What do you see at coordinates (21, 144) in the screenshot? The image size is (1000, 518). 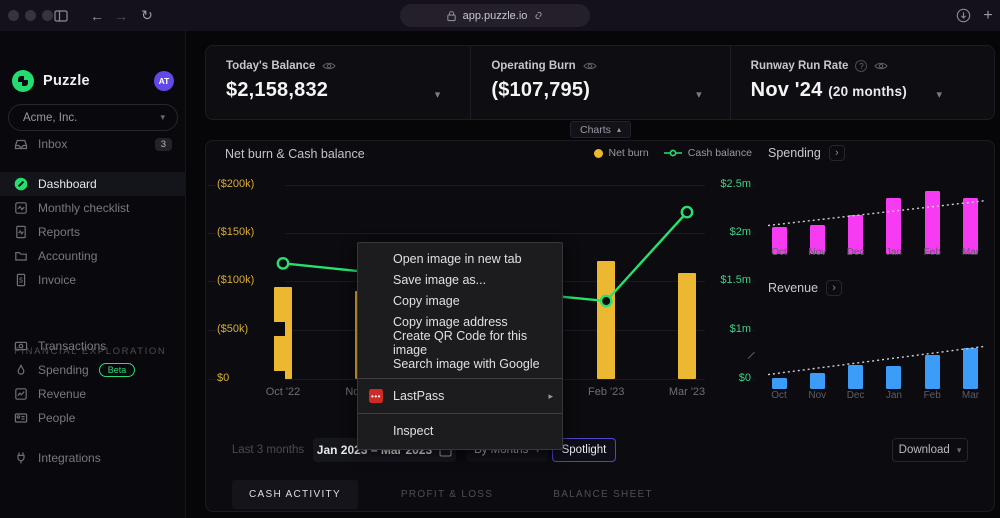 I see `inbox-icon` at bounding box center [21, 144].